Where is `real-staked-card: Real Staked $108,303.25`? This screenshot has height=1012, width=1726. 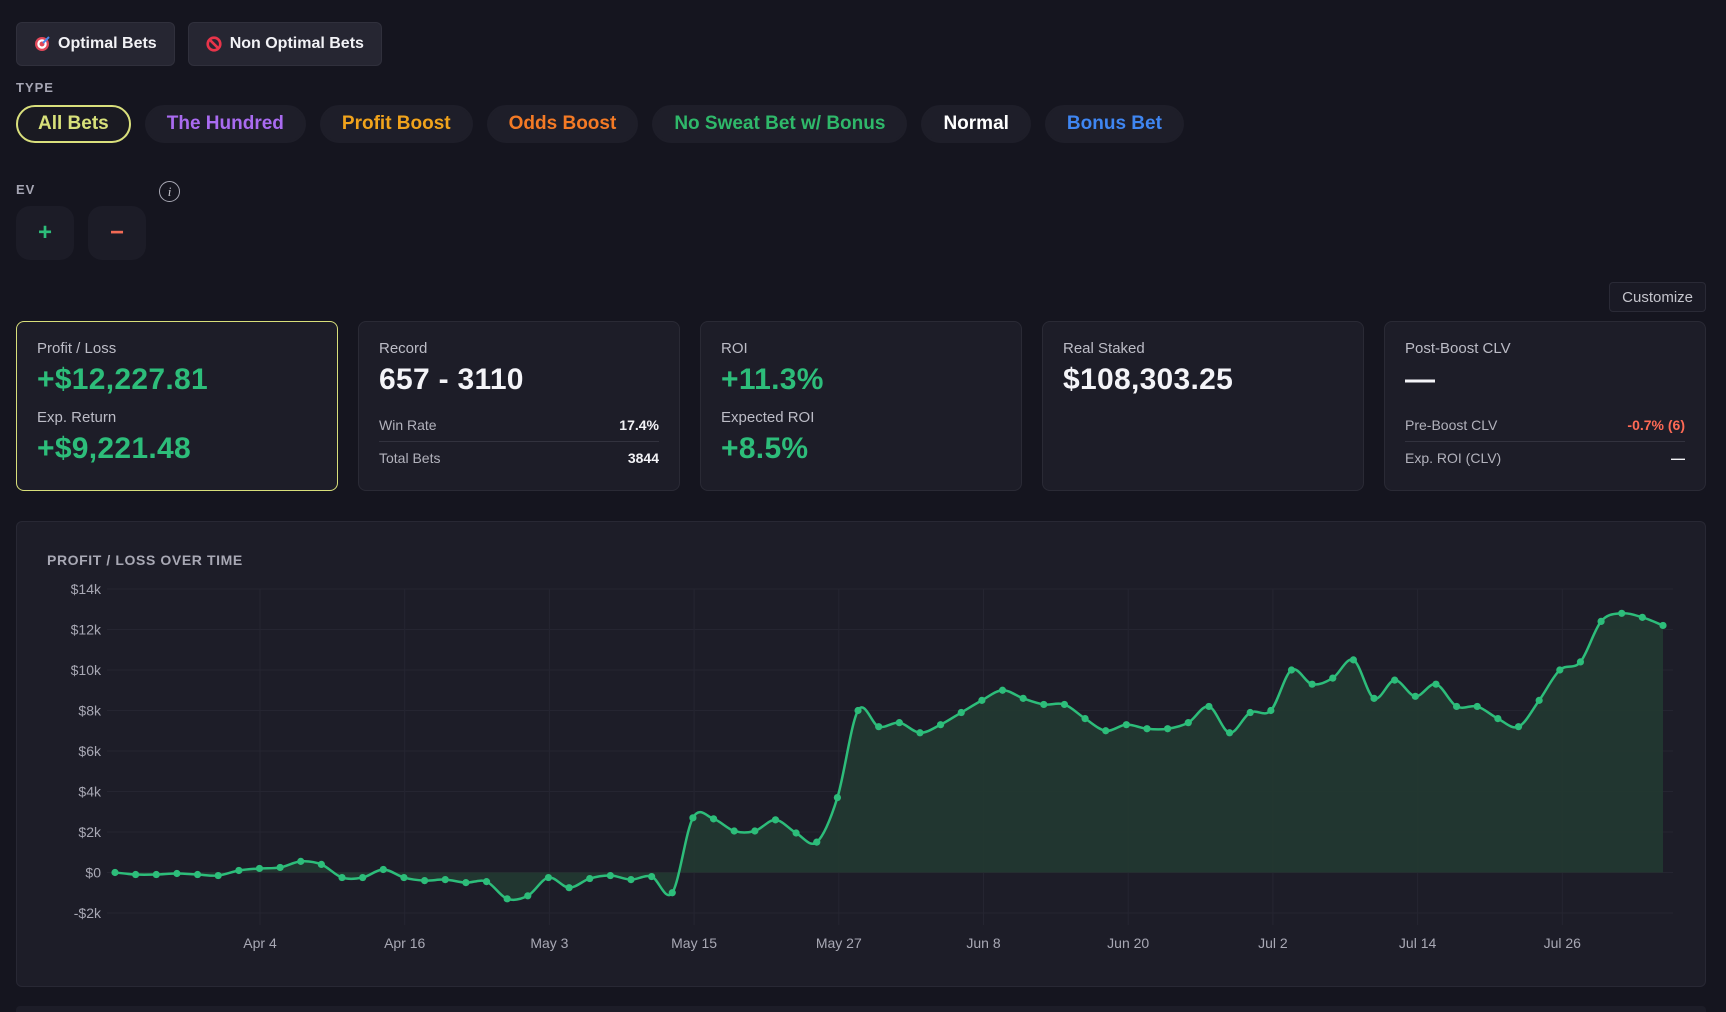
real-staked-card: Real Staked $108,303.25 is located at coordinates (1203, 406).